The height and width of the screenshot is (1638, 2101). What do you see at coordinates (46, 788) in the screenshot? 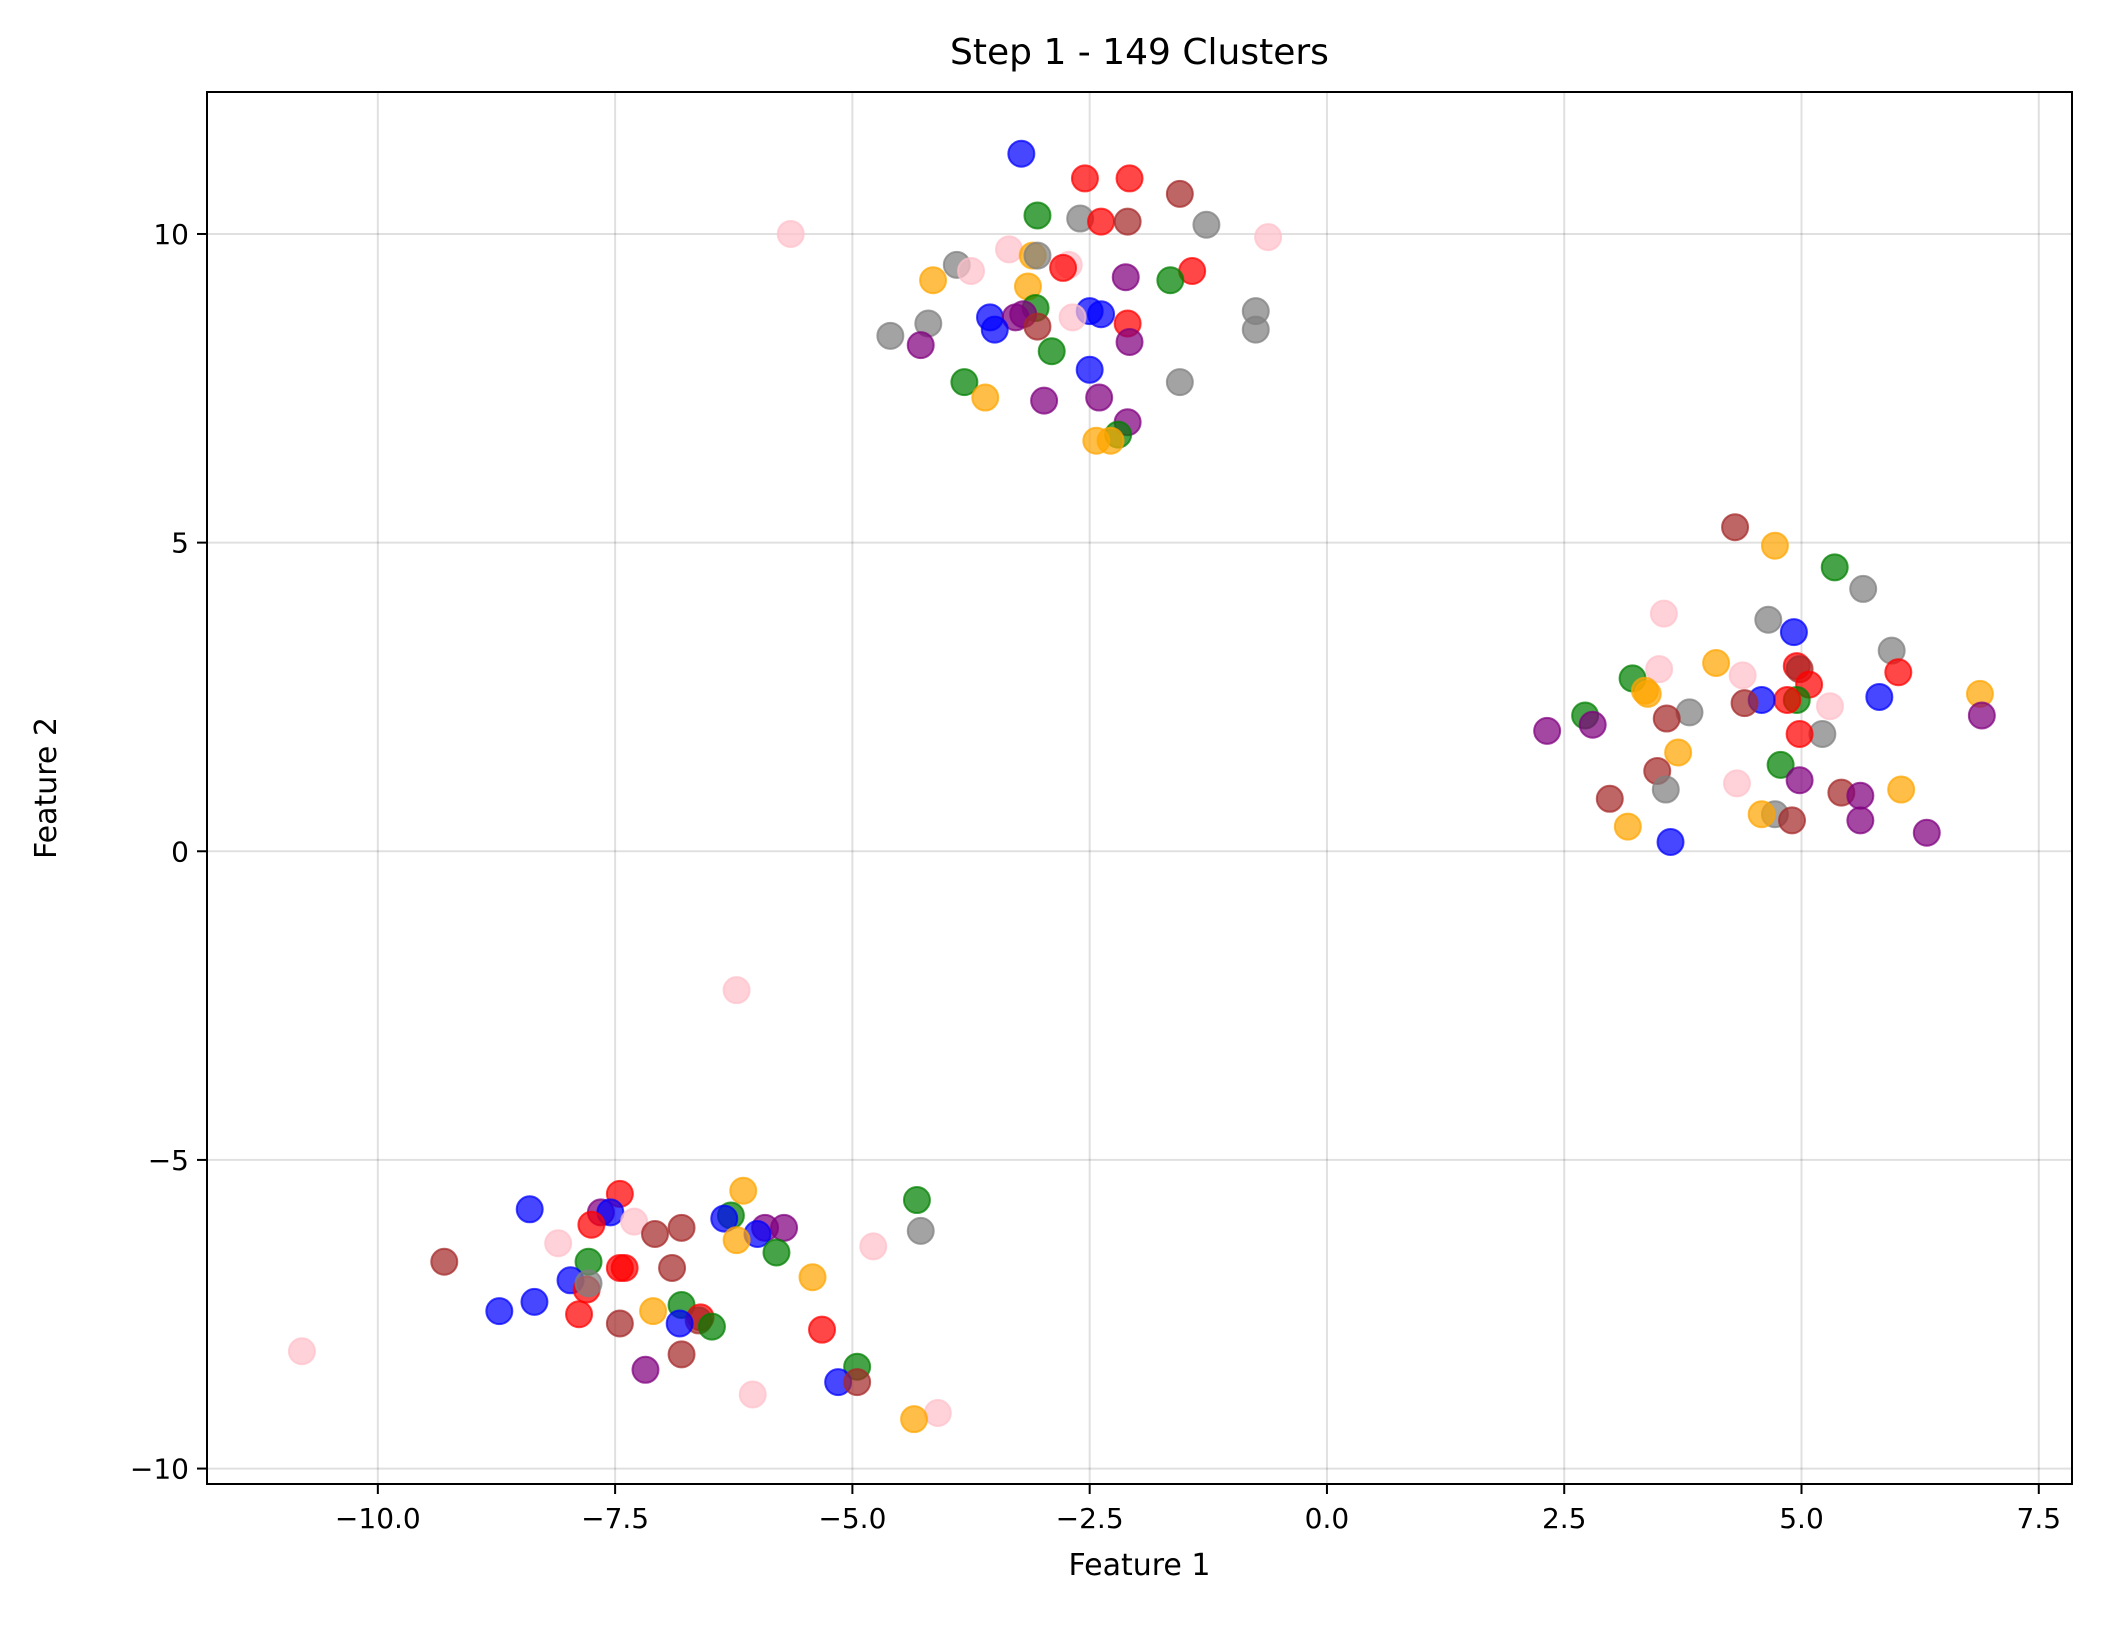
I see `y-axis-label: Feature 2` at bounding box center [46, 788].